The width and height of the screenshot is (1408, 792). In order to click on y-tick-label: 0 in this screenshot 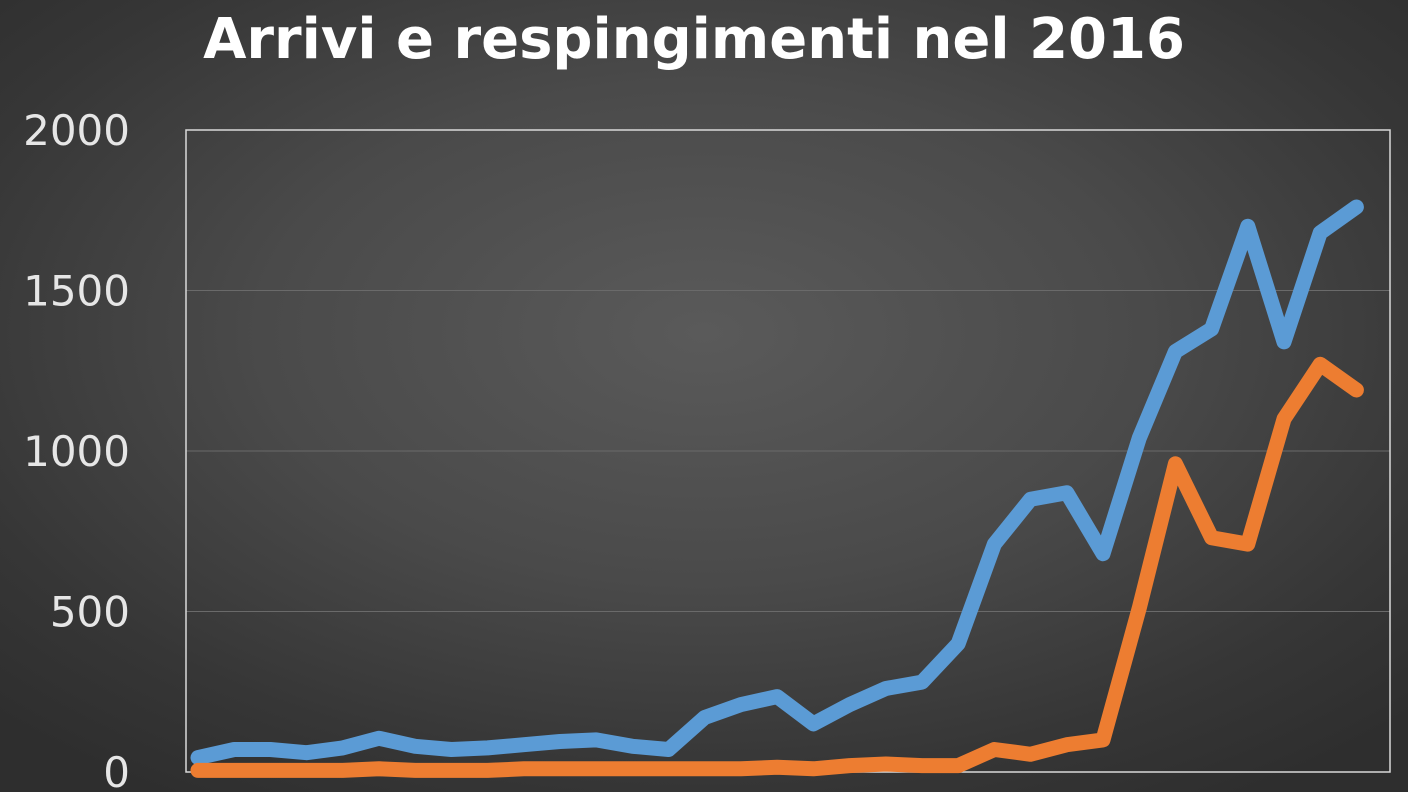, I will do `click(116, 770)`.